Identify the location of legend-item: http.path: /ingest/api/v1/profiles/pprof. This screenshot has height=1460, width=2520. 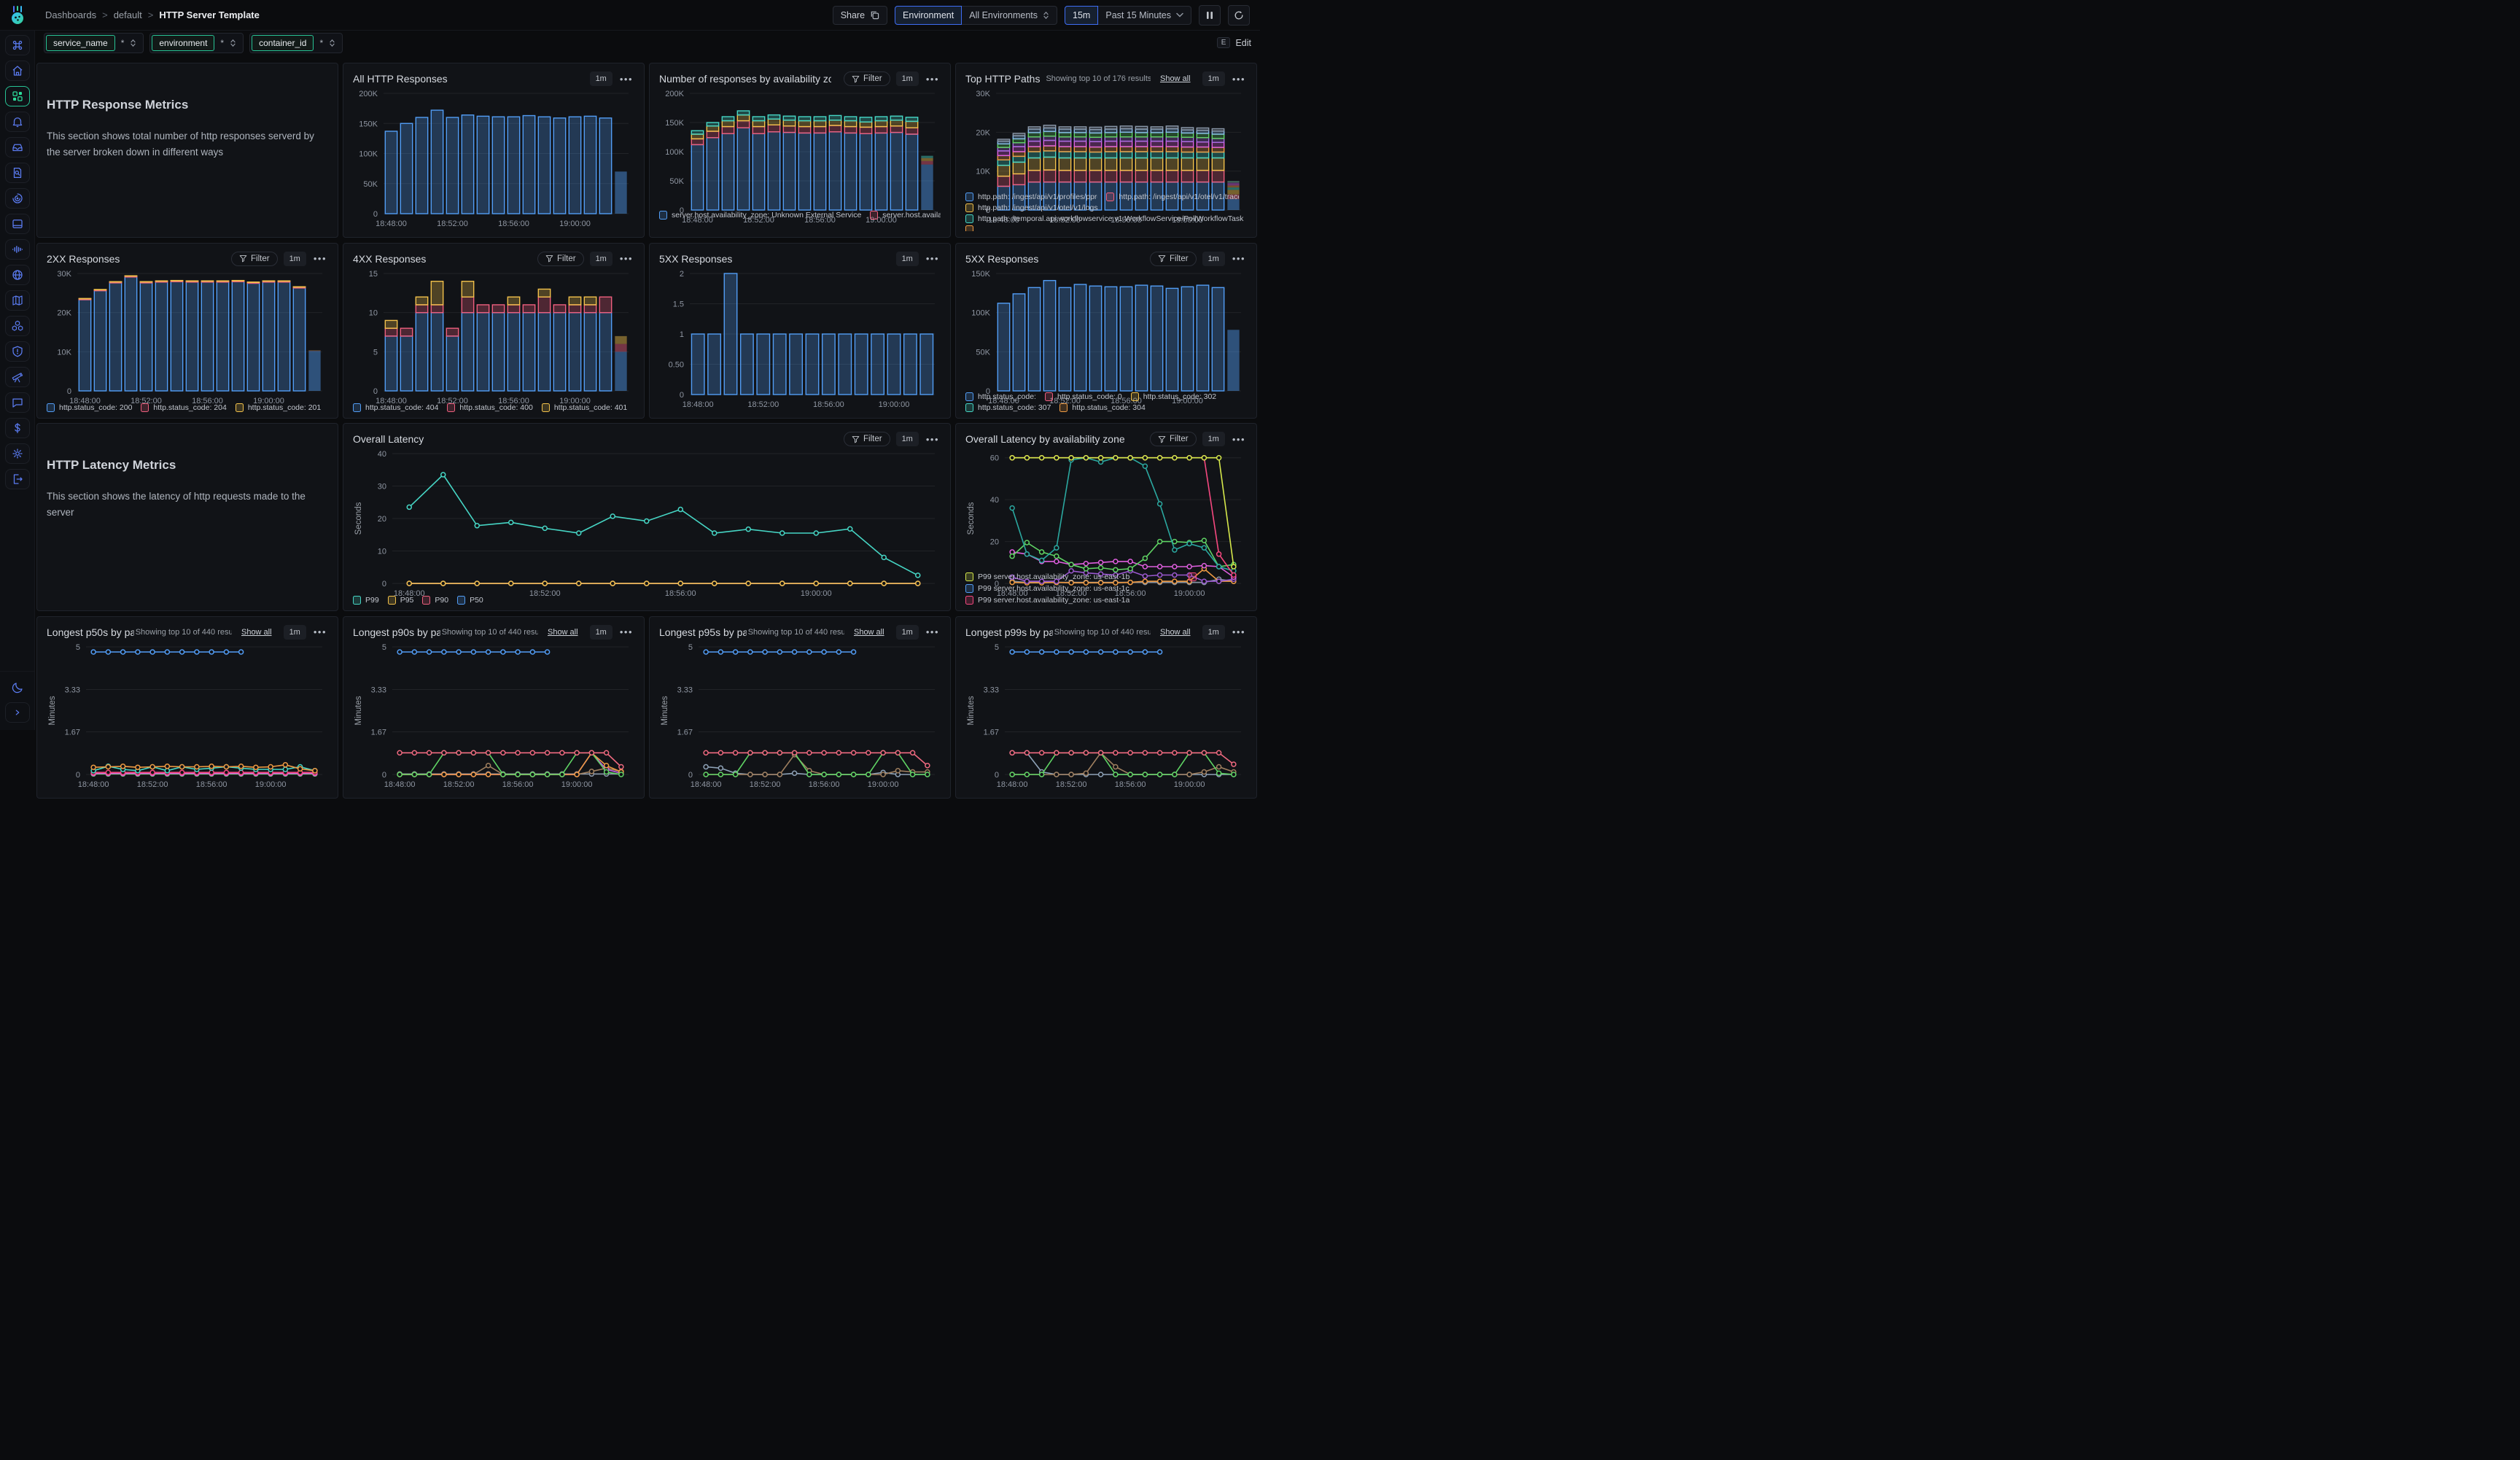
(1031, 197).